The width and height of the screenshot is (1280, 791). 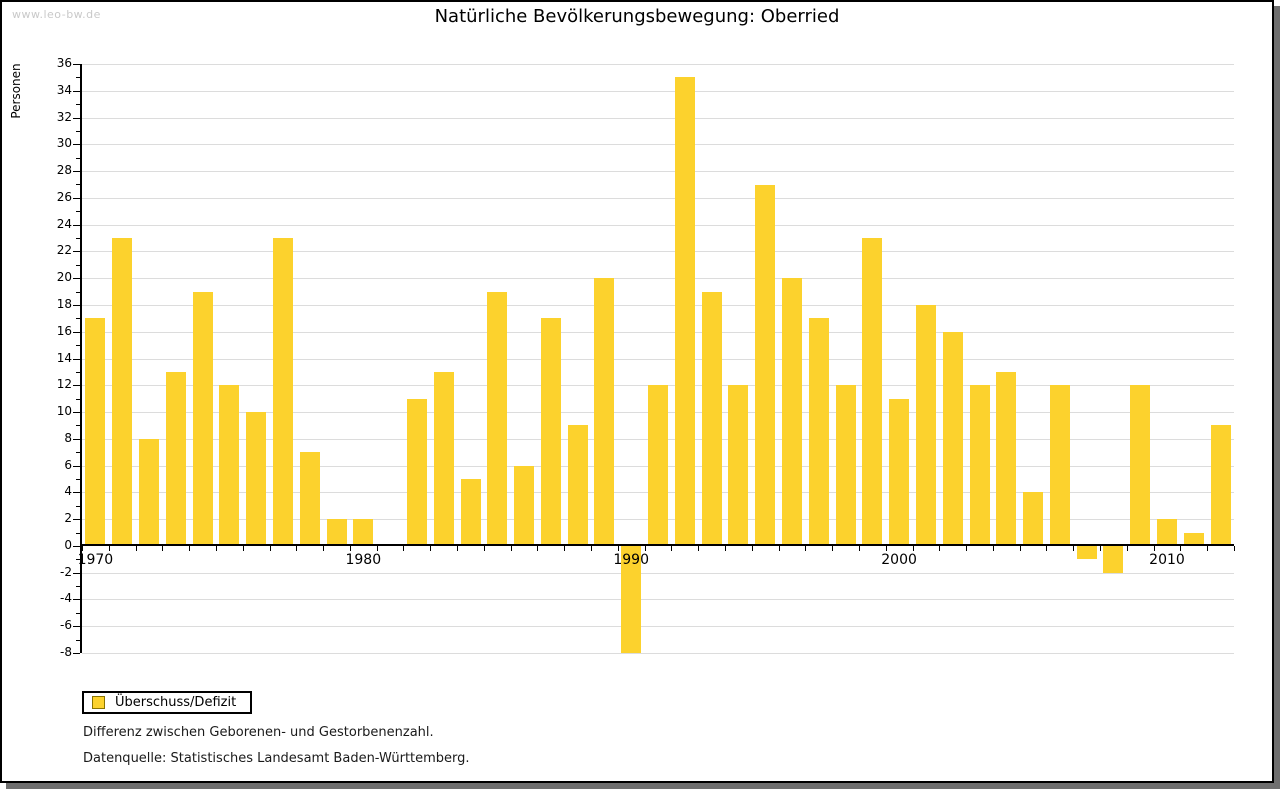 I want to click on bar-2011, so click(x=1193, y=538).